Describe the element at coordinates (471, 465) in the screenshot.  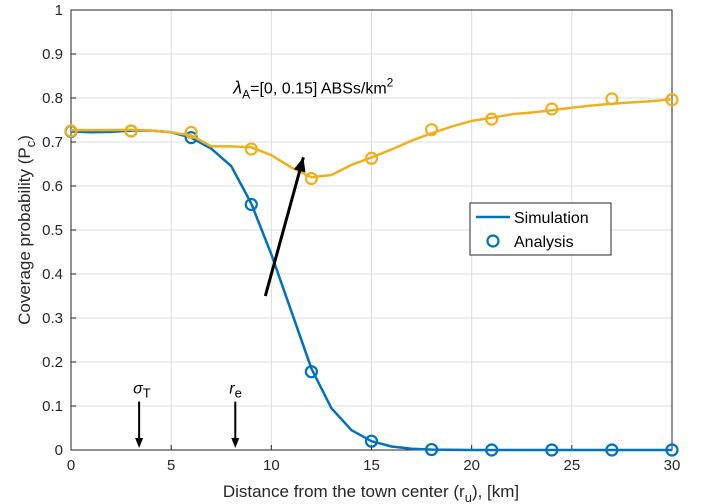
I see `x-tick-label: 20` at that location.